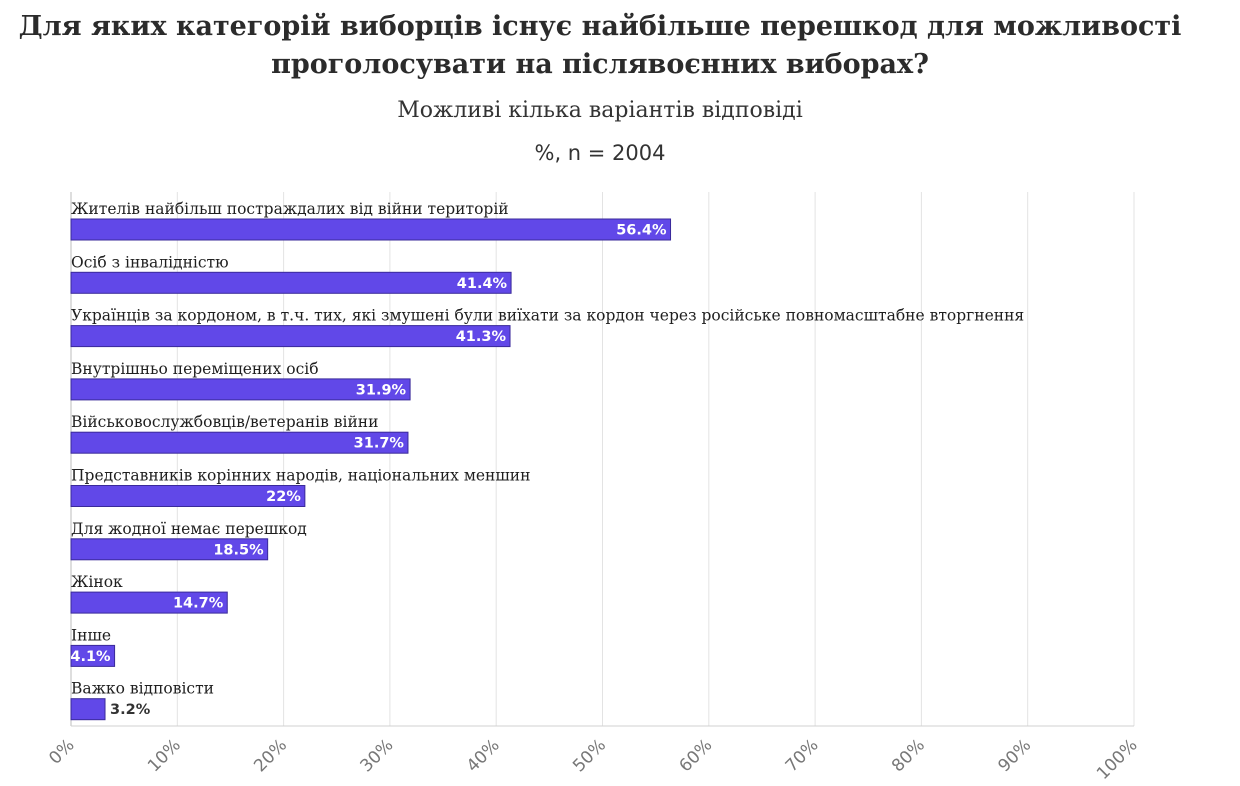  I want to click on chart-subtitle: Можливі кілька варіантів відповіді, so click(600, 110).